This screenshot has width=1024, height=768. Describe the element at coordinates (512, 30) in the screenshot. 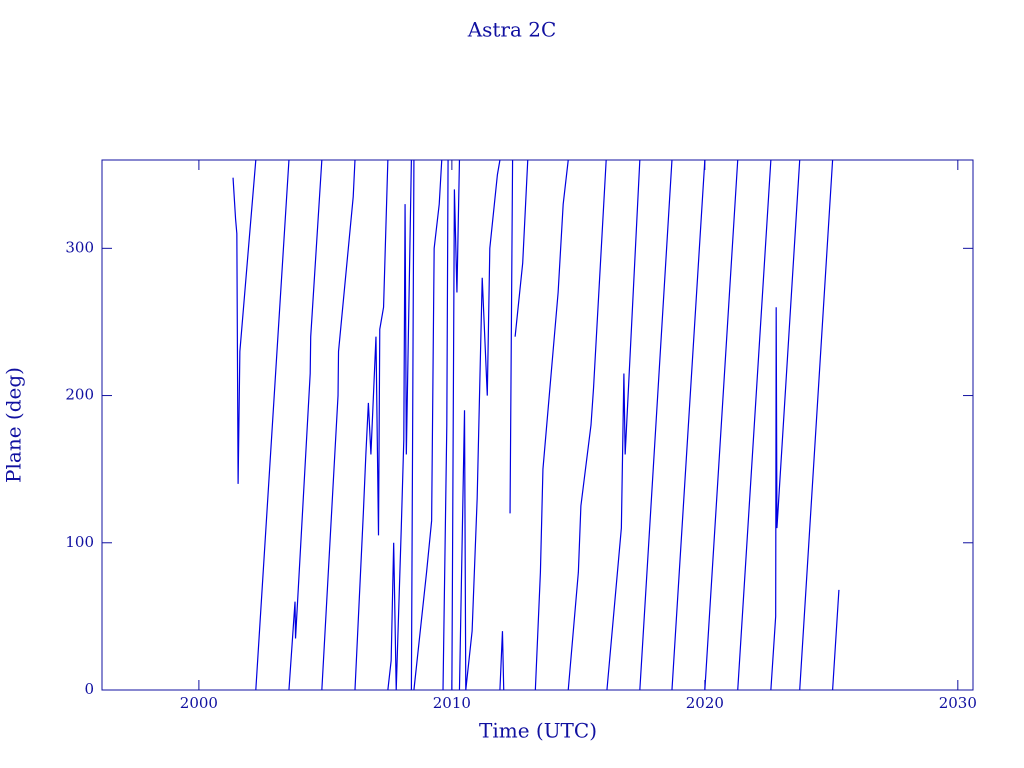

I see `chart-title: Astra 2C` at that location.